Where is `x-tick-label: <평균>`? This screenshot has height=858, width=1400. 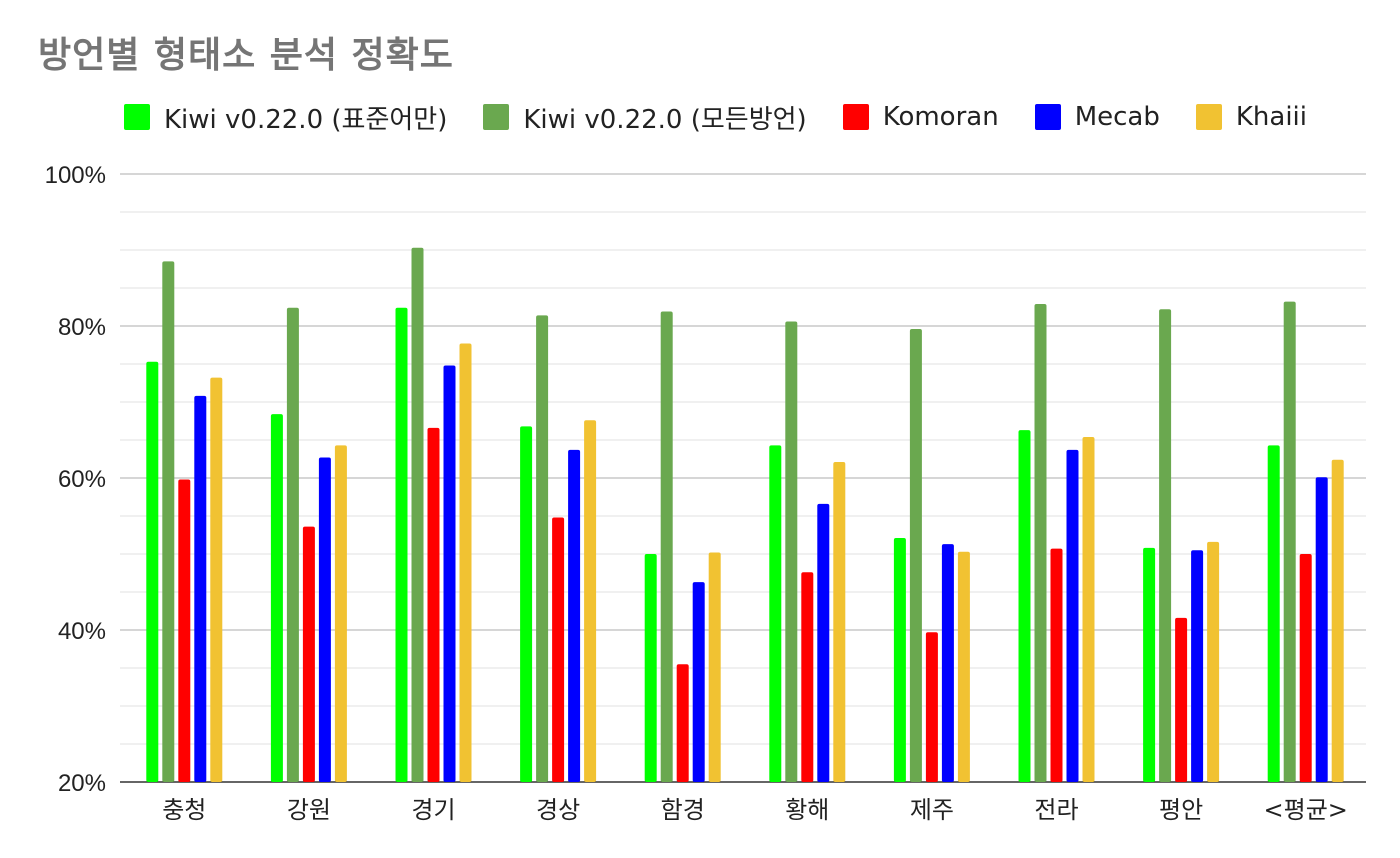 x-tick-label: <평균> is located at coordinates (1306, 810).